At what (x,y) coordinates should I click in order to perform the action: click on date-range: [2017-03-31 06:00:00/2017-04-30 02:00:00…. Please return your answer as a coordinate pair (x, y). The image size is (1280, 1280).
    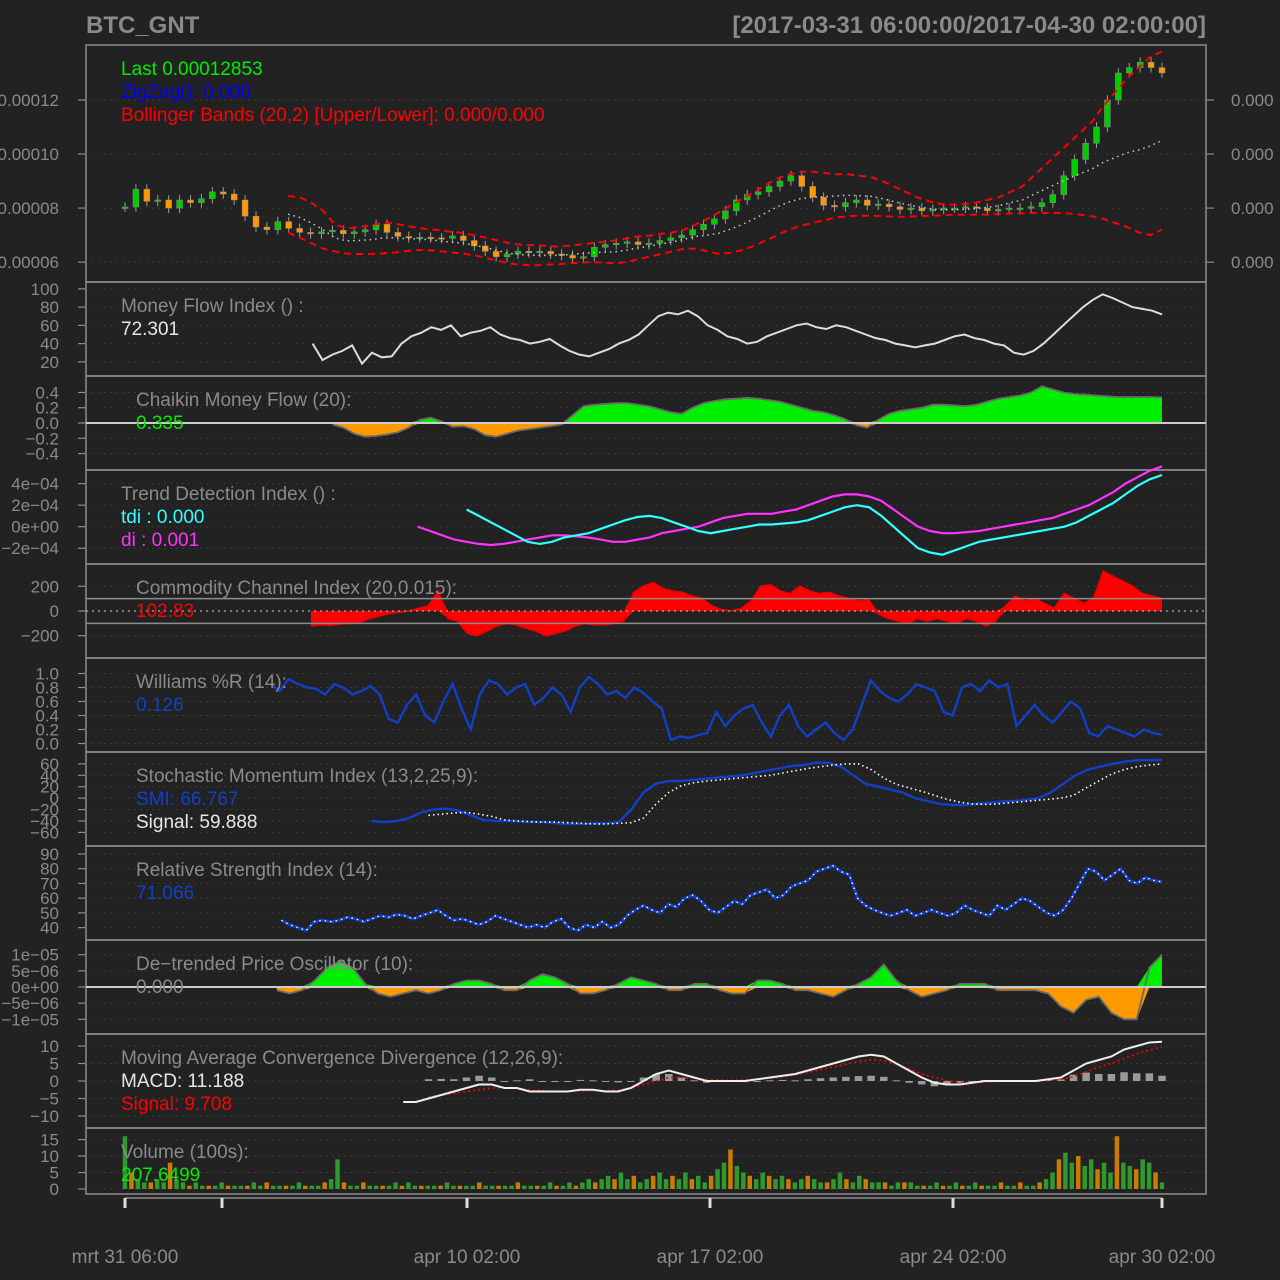
    Looking at the image, I should click on (969, 25).